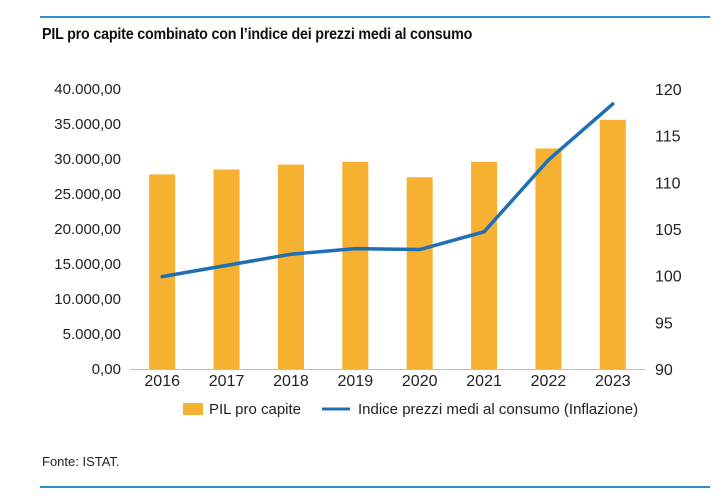 This screenshot has height=503, width=726. What do you see at coordinates (668, 137) in the screenshot?
I see `right-tick-label: 115` at bounding box center [668, 137].